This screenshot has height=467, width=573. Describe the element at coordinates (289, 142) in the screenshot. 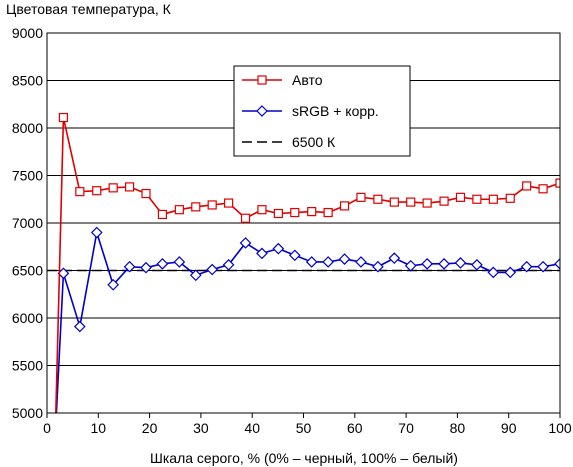

I see `legend-entry: 6500 К` at that location.